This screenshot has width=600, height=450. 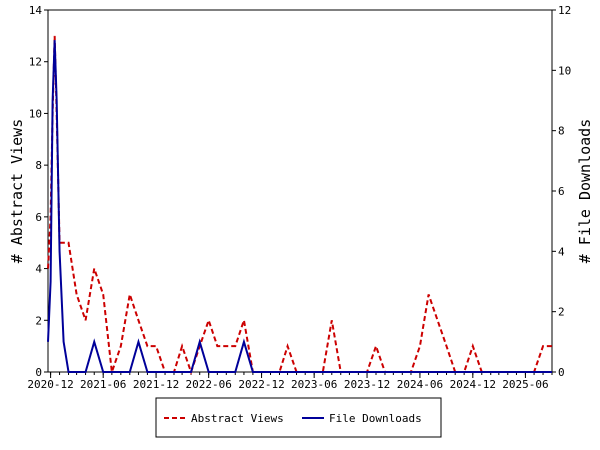 I want to click on x-tick-label: 2022-06, so click(x=208, y=384).